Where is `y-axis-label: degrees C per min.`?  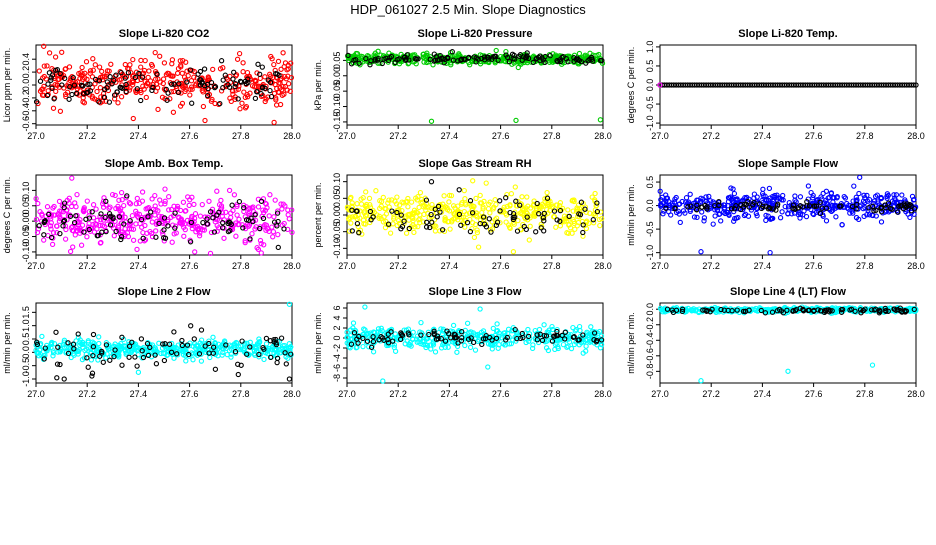
y-axis-label: degrees C per min. is located at coordinates (631, 85).